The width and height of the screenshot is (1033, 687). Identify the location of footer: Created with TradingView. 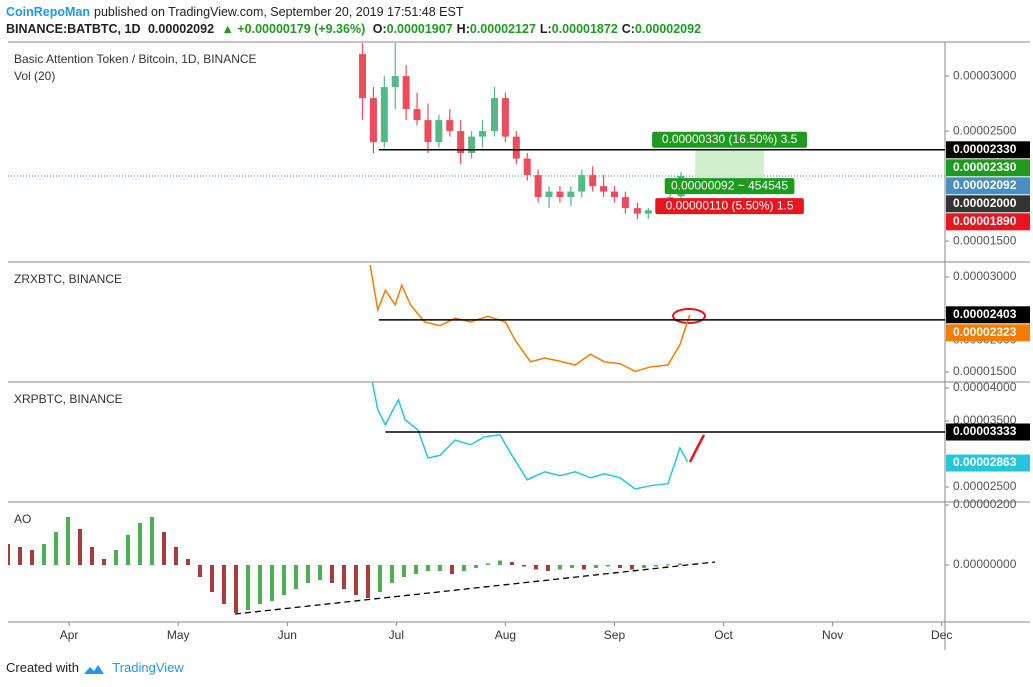
(95, 667).